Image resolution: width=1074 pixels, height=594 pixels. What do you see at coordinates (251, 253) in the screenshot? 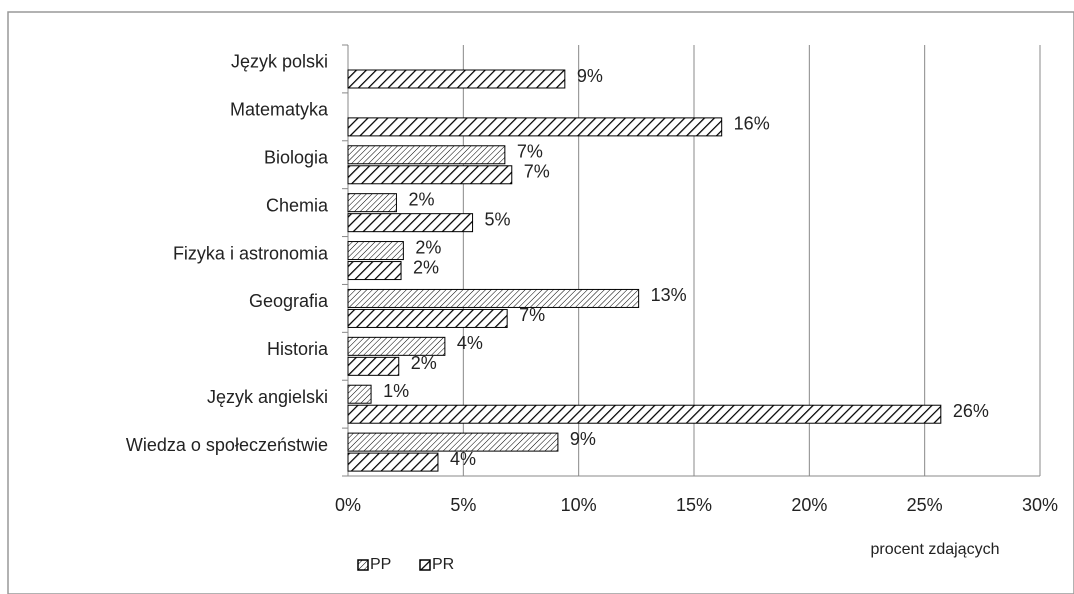
I see `y-tick-label: Fizyka i astronomia` at bounding box center [251, 253].